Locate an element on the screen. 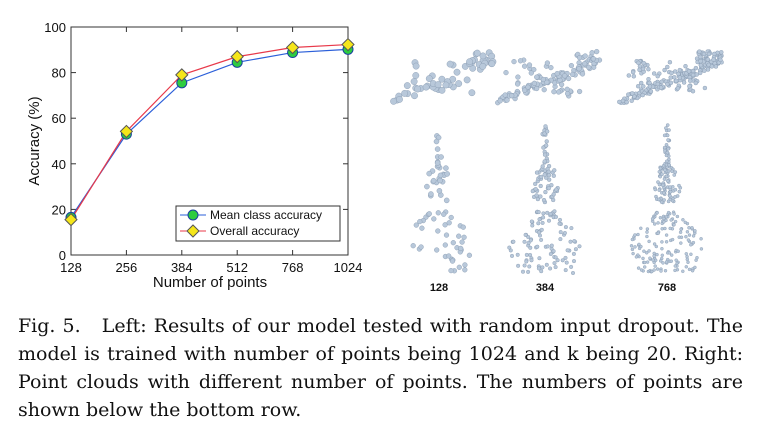 The width and height of the screenshot is (759, 441). y-axis-label: Accuracy (%) is located at coordinates (34, 140).